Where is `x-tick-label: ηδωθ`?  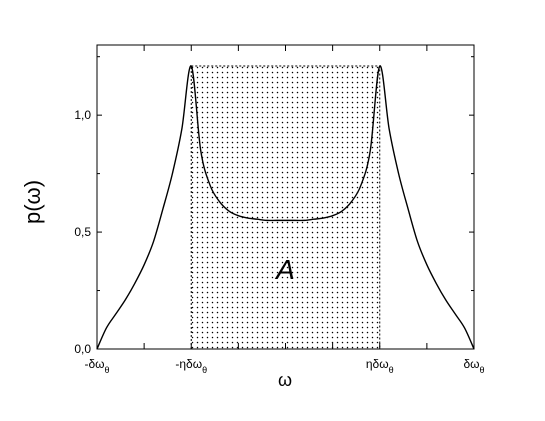
x-tick-label: ηδωθ is located at coordinates (380, 366).